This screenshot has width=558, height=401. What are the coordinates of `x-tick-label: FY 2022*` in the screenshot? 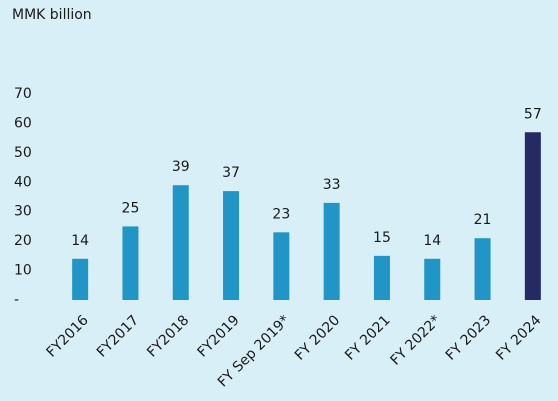 It's located at (416, 340).